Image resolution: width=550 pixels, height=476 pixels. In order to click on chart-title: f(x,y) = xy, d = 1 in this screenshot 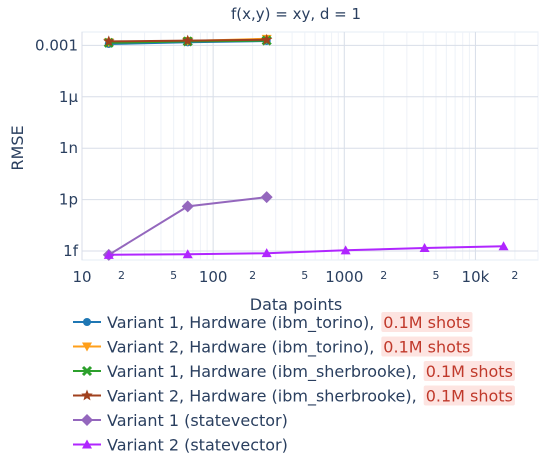, I will do `click(296, 14)`.